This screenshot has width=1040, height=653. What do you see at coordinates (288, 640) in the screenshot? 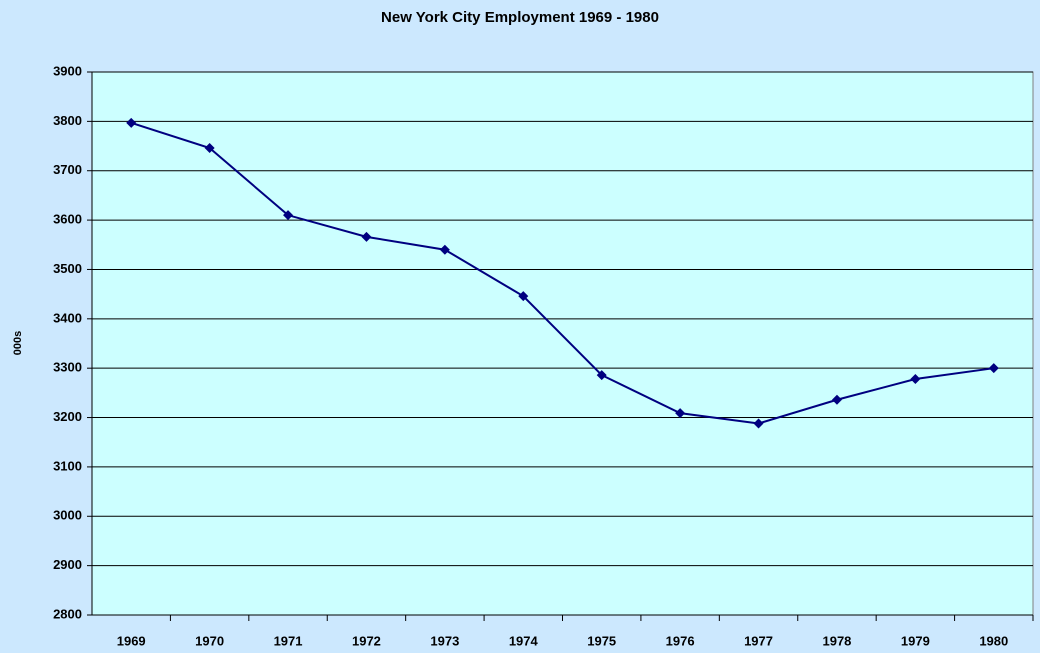
I see `x-tick-label: 1971` at bounding box center [288, 640].